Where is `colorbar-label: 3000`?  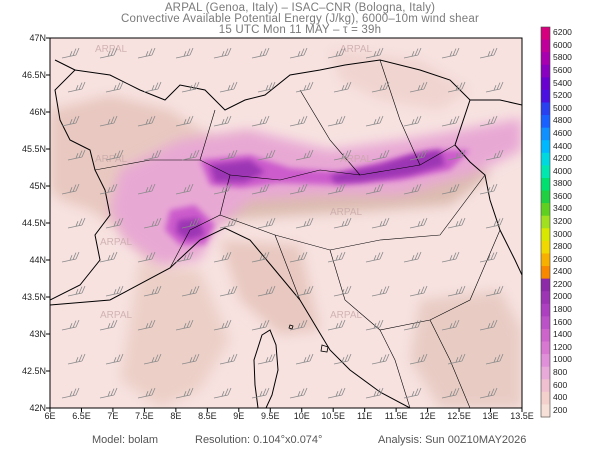 colorbar-label: 3000 is located at coordinates (562, 233).